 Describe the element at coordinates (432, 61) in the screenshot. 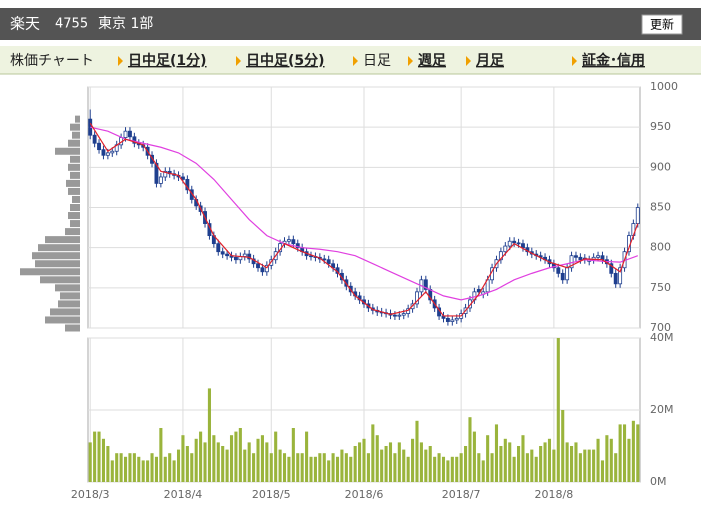

I see `nav-link: 週足` at that location.